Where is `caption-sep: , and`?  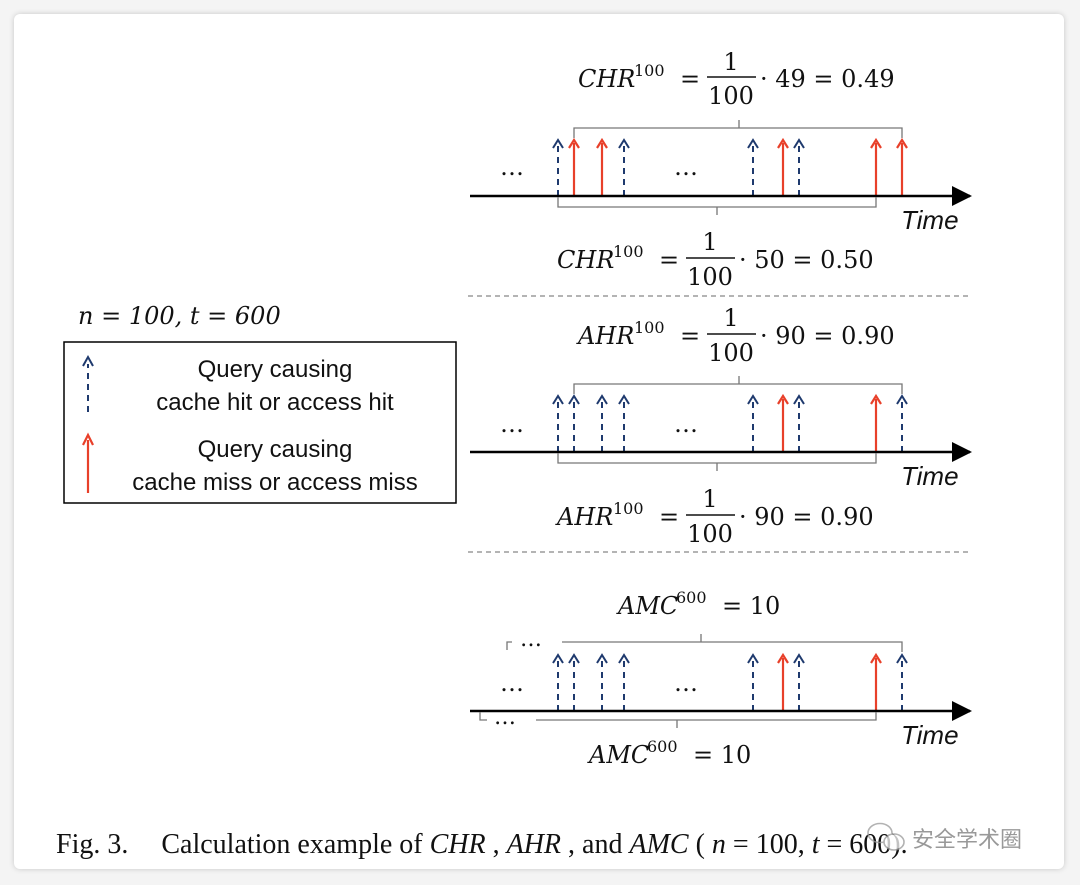
caption-sep: , and is located at coordinates (598, 844).